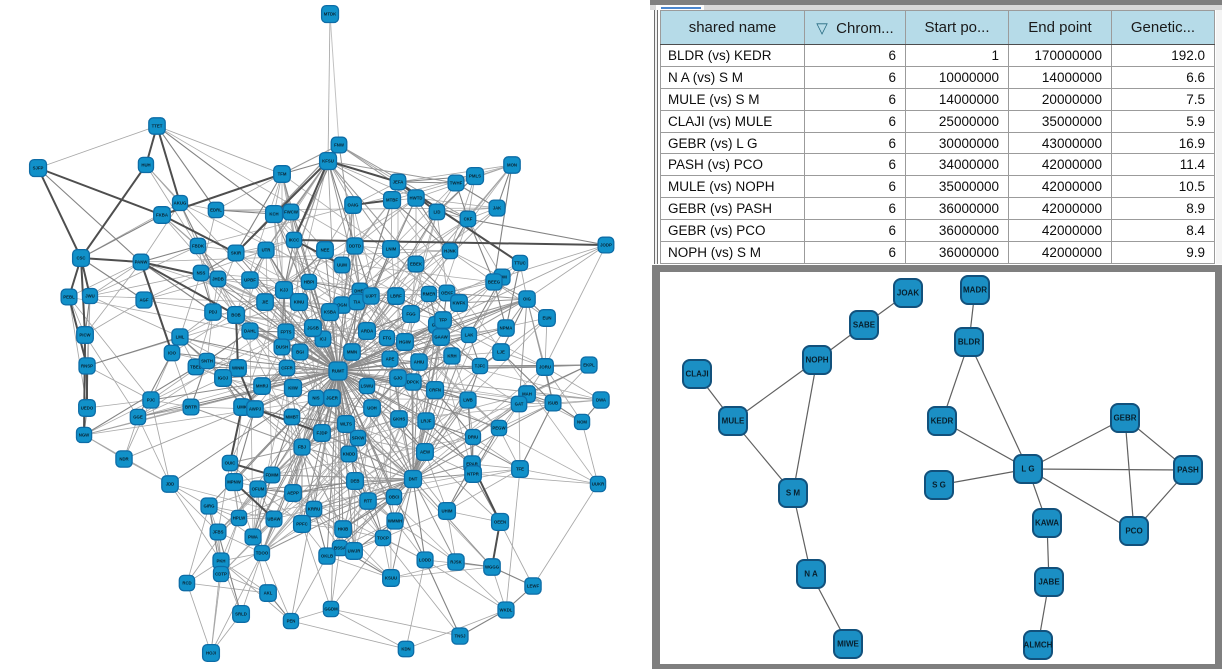  What do you see at coordinates (38, 168) in the screenshot?
I see `svg-text: SJFP` at bounding box center [38, 168].